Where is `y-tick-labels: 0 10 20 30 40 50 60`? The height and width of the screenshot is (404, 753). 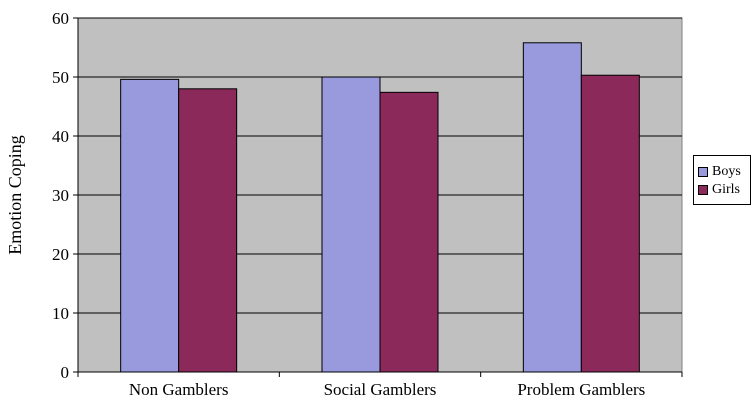 y-tick-labels: 0 10 20 30 40 50 60 is located at coordinates (60, 195).